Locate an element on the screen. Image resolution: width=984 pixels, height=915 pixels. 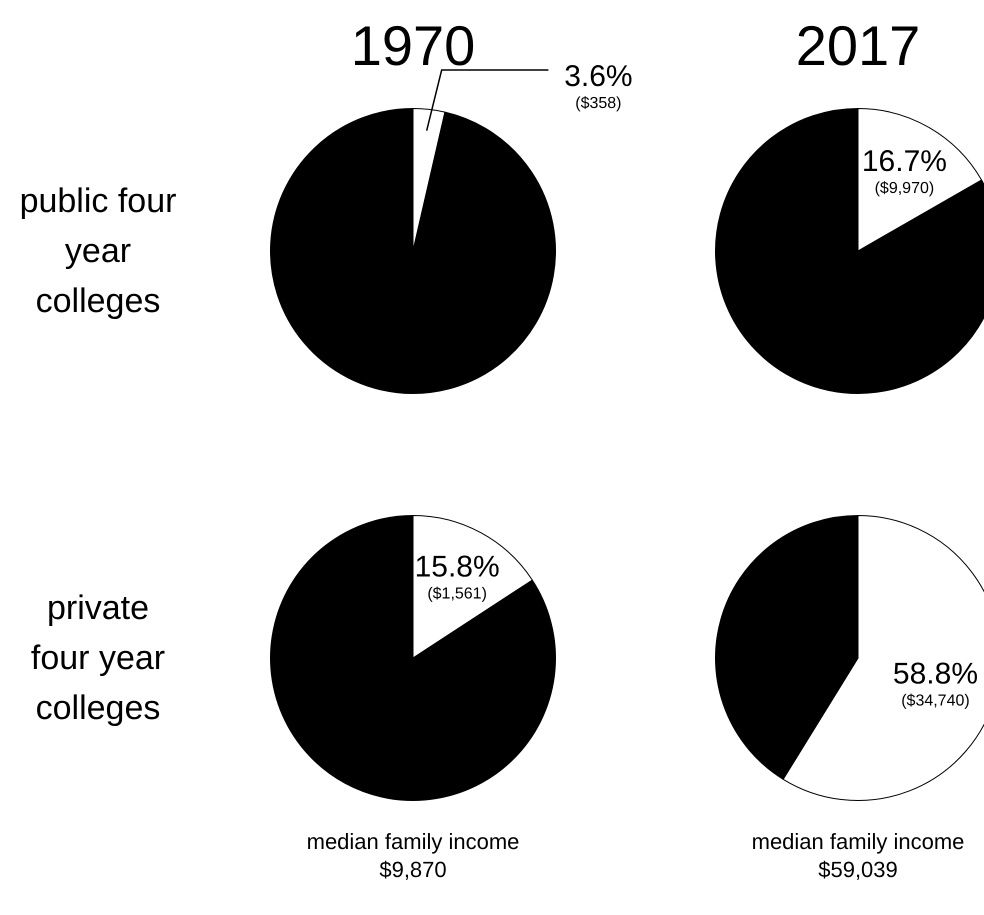
text: $59,039 is located at coordinates (858, 869).